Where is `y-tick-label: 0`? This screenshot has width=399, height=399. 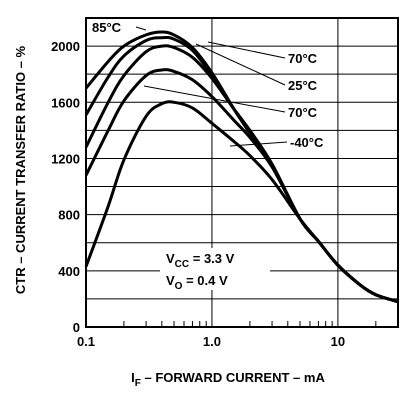
y-tick-label: 0 is located at coordinates (76, 327).